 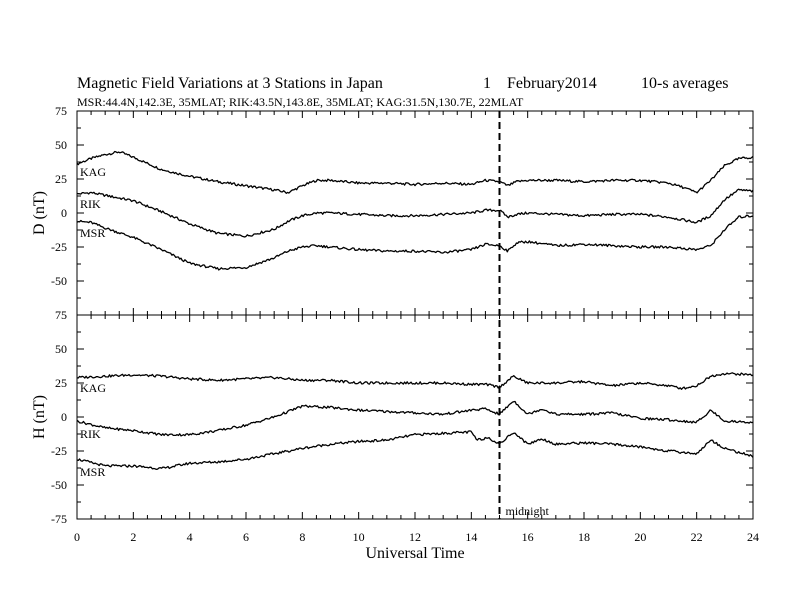 What do you see at coordinates (93, 388) in the screenshot?
I see `series-label-kag-h: KAG` at bounding box center [93, 388].